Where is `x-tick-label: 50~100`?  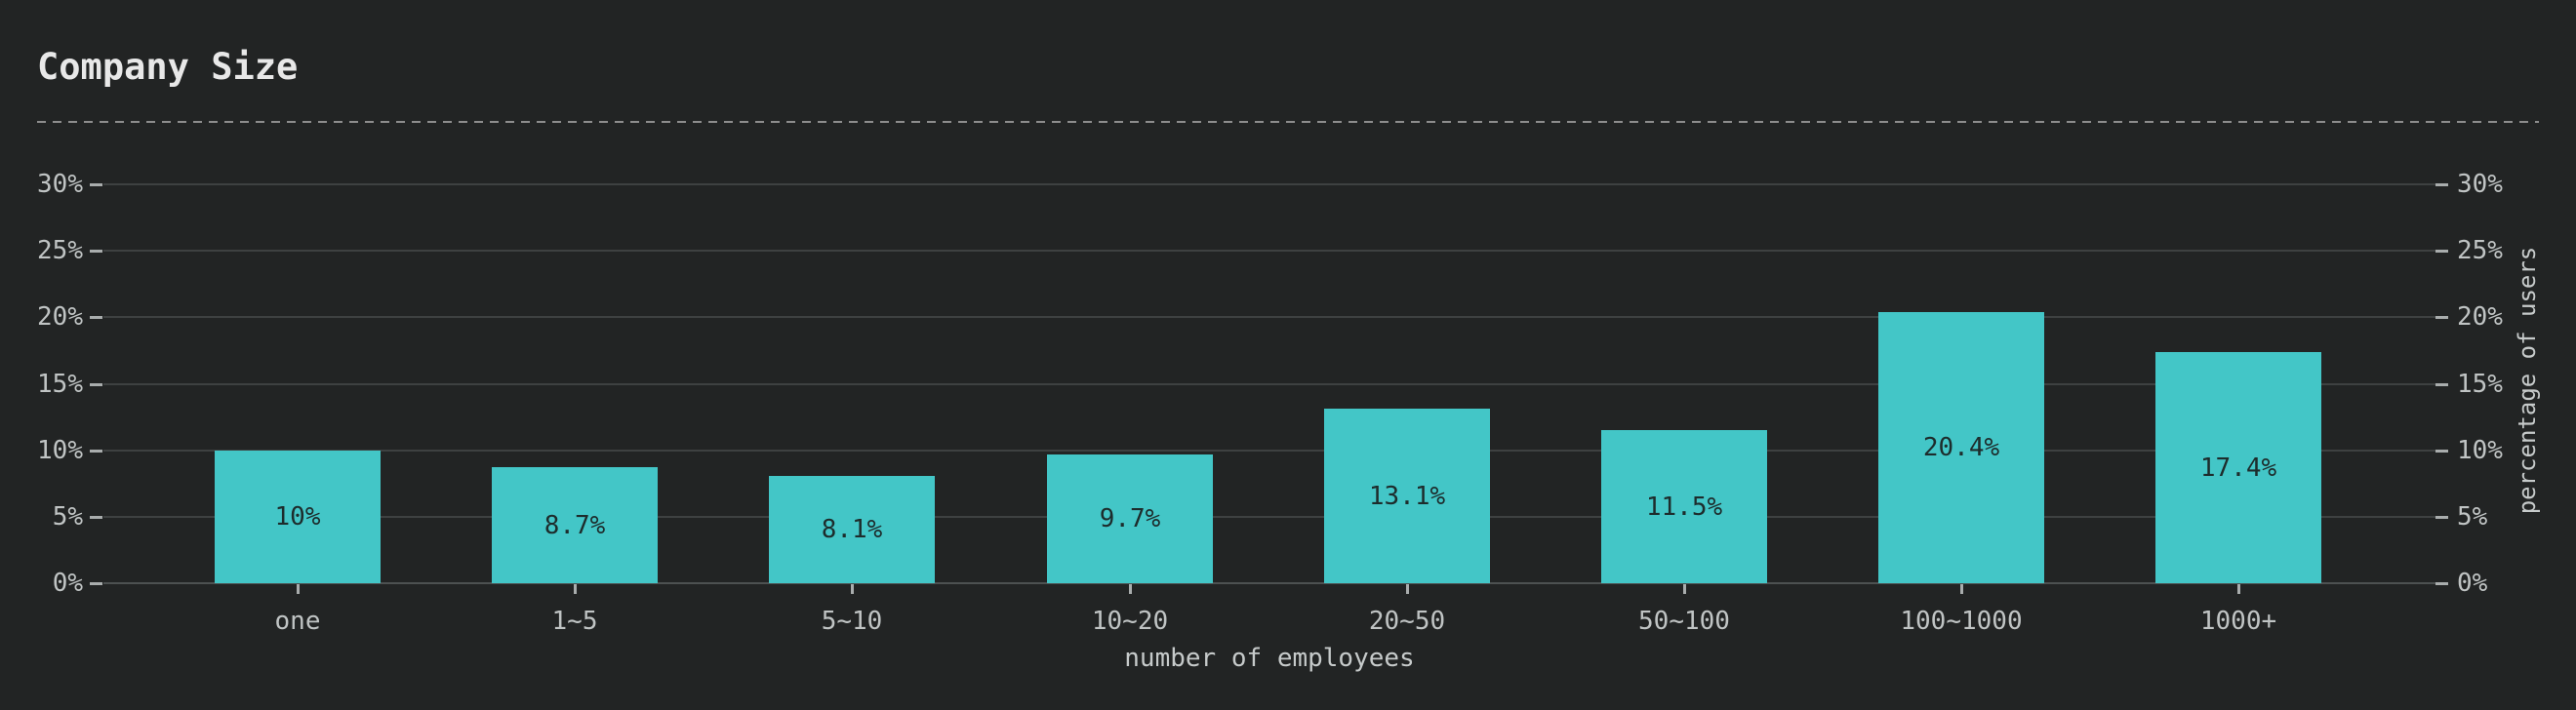 x-tick-label: 50~100 is located at coordinates (1684, 621).